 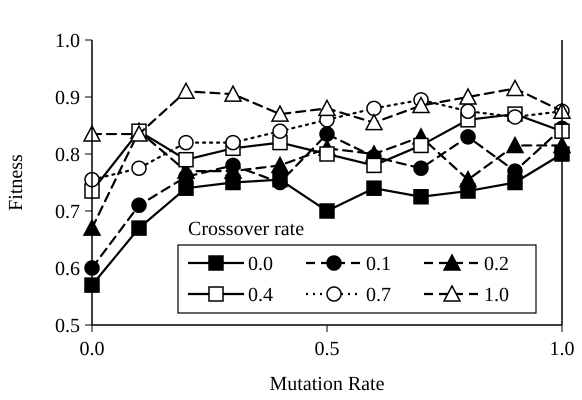 I want to click on legend-label: 0.1, so click(x=378, y=264).